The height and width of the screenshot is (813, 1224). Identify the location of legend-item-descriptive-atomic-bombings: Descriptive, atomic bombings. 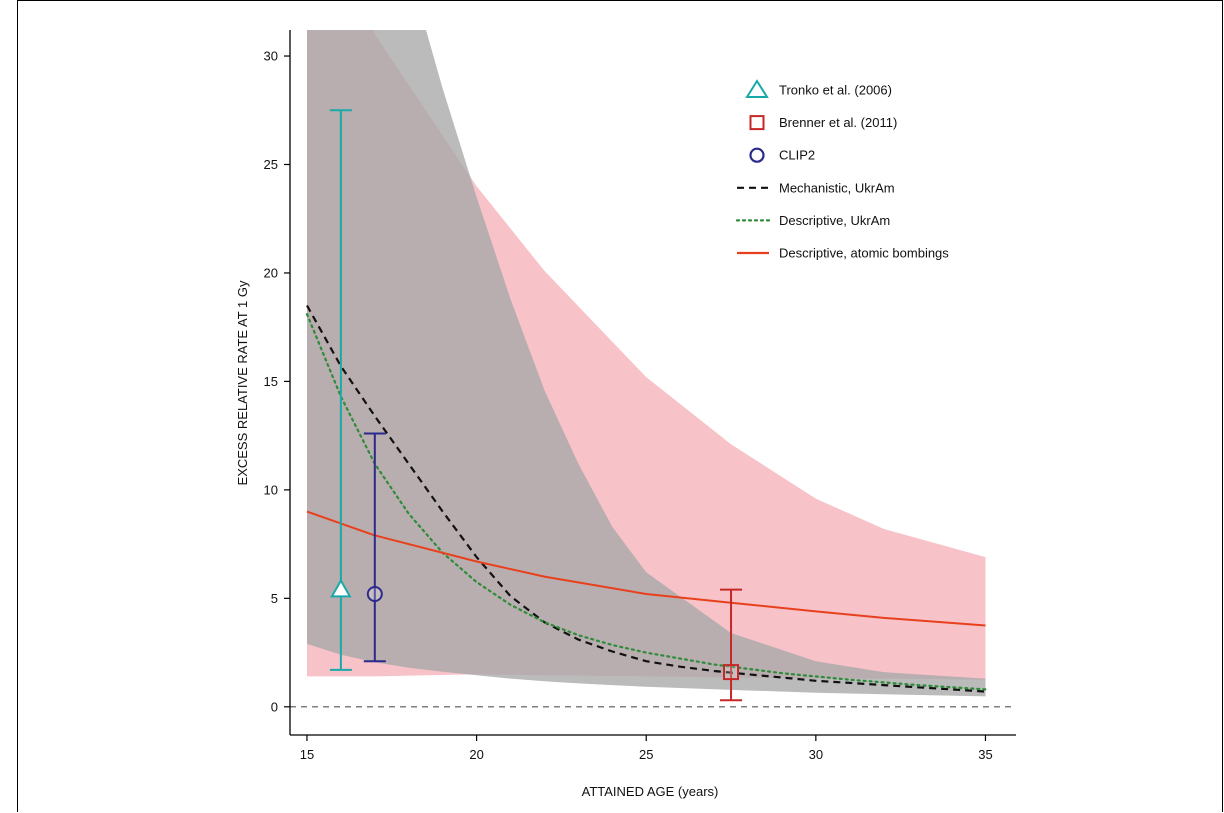
(843, 253).